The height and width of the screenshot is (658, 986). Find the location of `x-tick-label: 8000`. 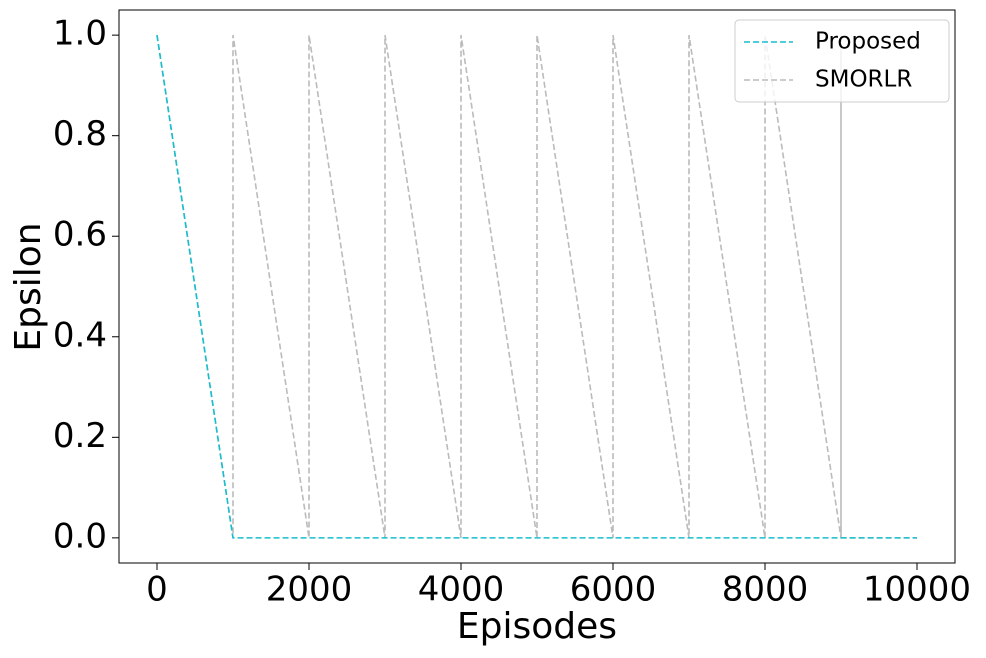

x-tick-label: 8000 is located at coordinates (765, 590).